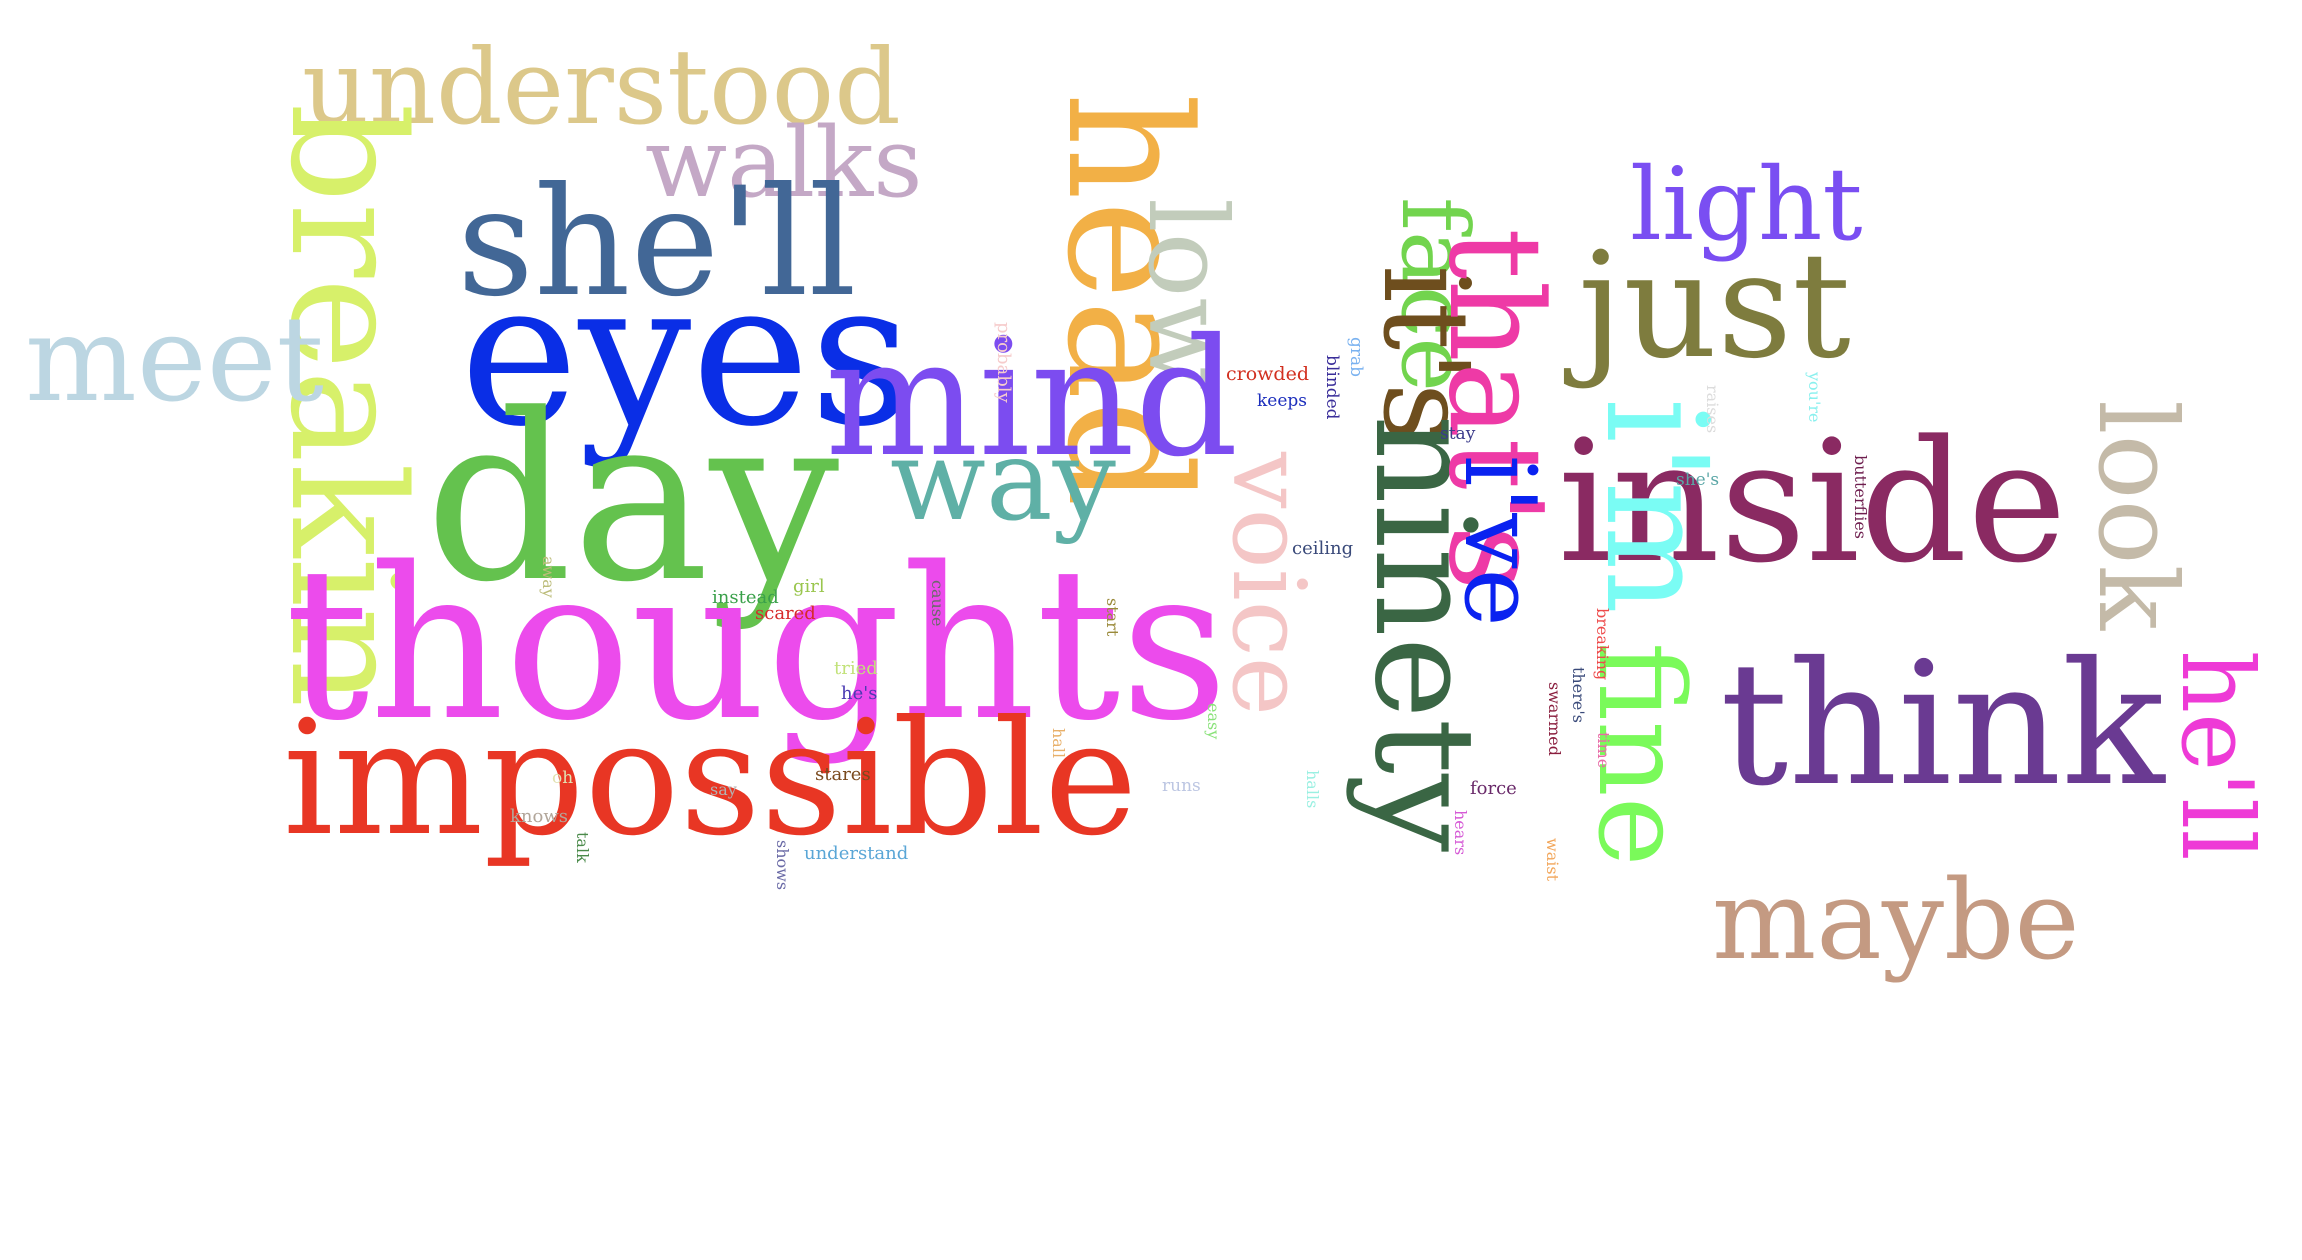 The height and width of the screenshot is (1260, 2302). I want to click on word-away: away, so click(548, 577).